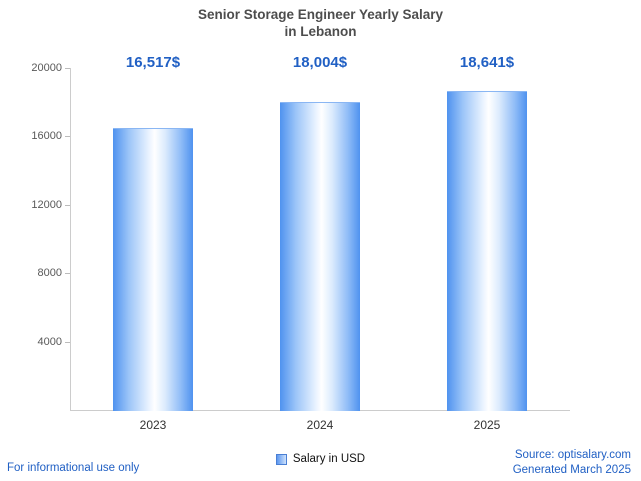 This screenshot has height=481, width=641. What do you see at coordinates (70, 239) in the screenshot?
I see `y-axis-line` at bounding box center [70, 239].